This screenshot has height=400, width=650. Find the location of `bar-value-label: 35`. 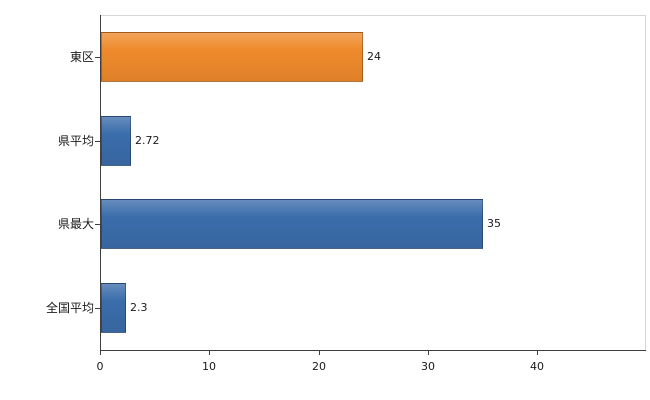

bar-value-label: 35 is located at coordinates (494, 223).